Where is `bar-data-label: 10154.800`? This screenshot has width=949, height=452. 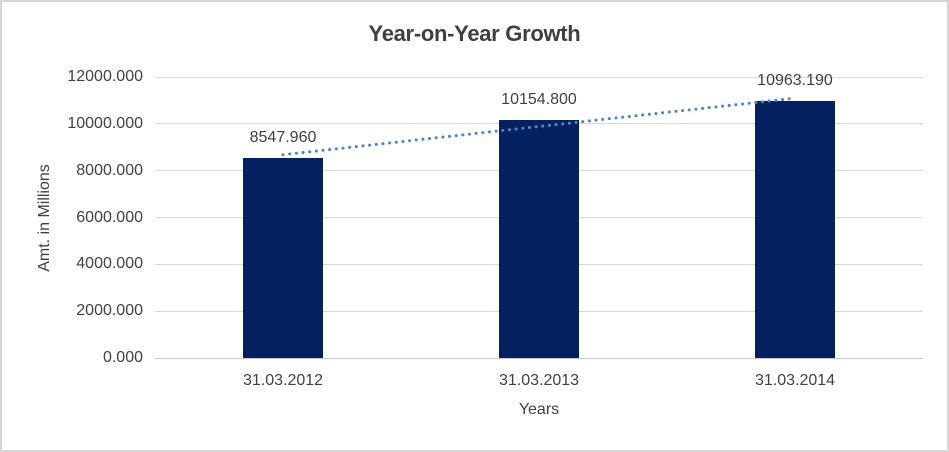
bar-data-label: 10154.800 is located at coordinates (539, 100).